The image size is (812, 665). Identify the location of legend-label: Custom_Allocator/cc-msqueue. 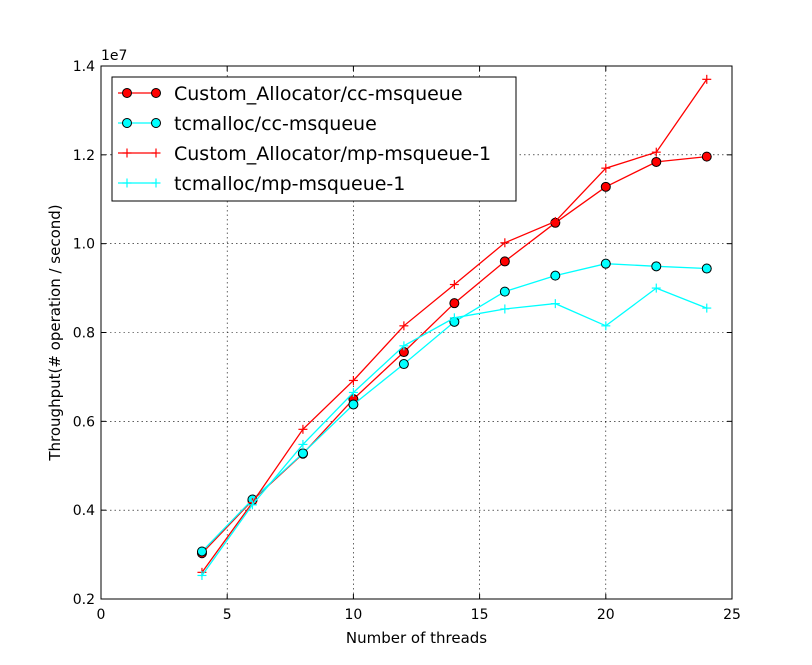
(318, 94).